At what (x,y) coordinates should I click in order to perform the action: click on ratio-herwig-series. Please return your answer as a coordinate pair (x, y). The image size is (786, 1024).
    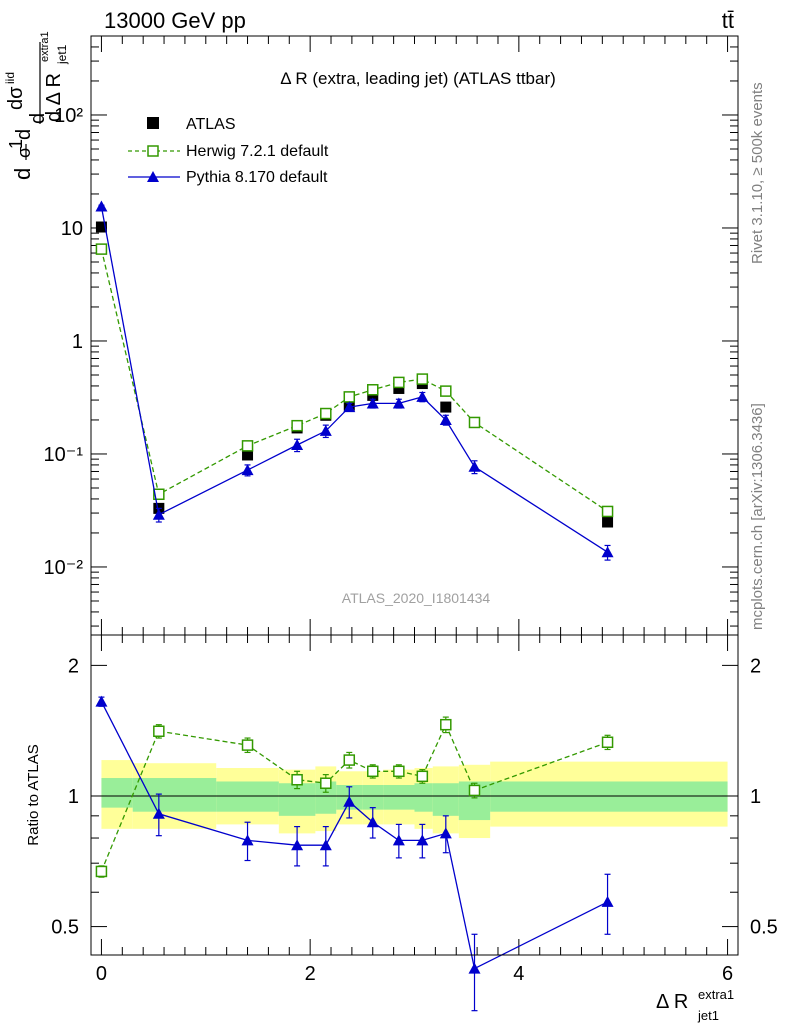
    Looking at the image, I should click on (354, 797).